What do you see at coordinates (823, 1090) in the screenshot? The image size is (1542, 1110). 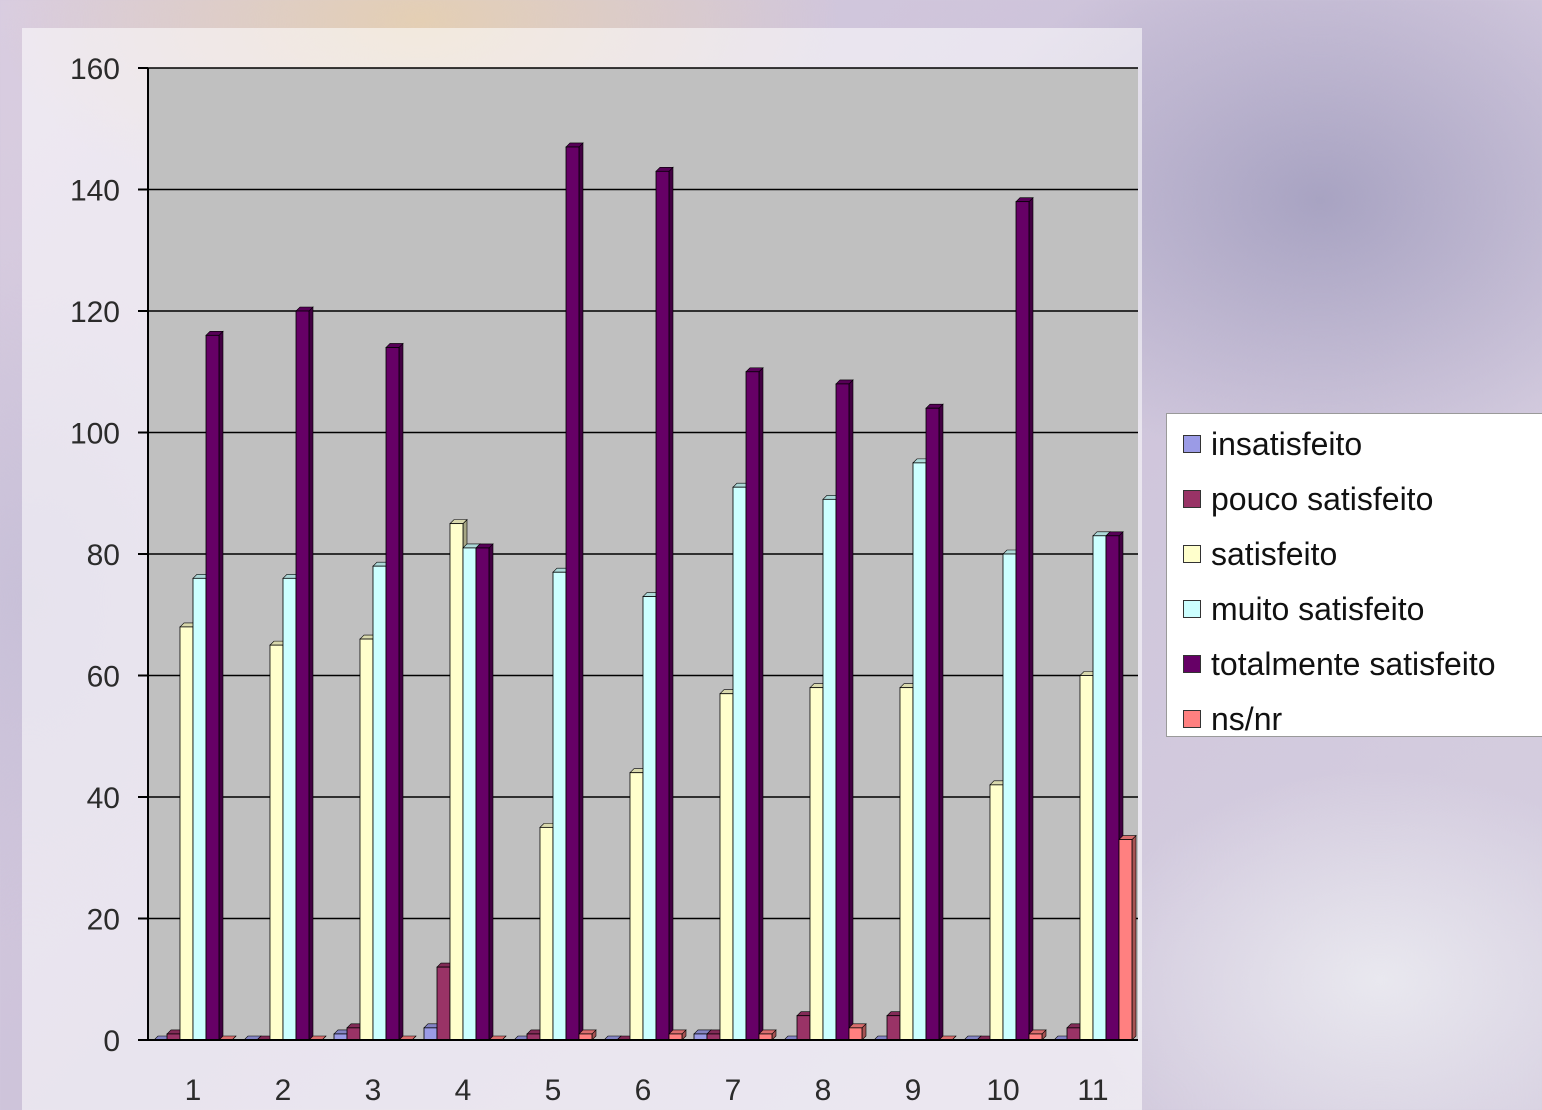 I see `x-tick-label: 8` at bounding box center [823, 1090].